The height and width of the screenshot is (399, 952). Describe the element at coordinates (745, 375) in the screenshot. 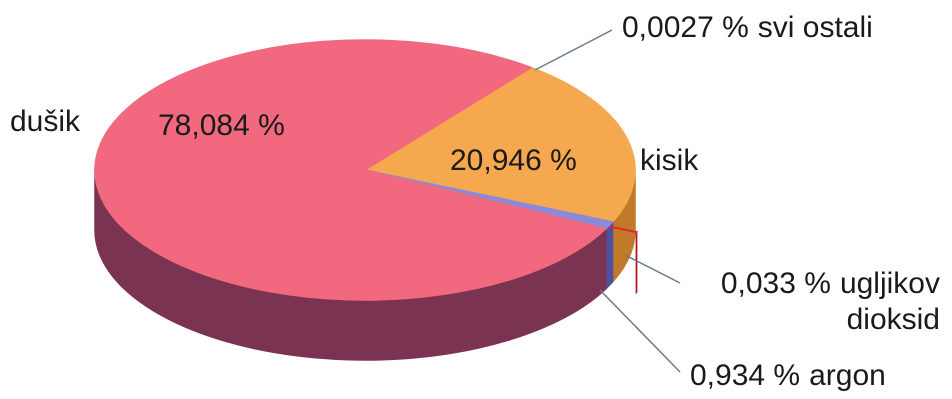

I see `value-label: 0,934 %` at that location.